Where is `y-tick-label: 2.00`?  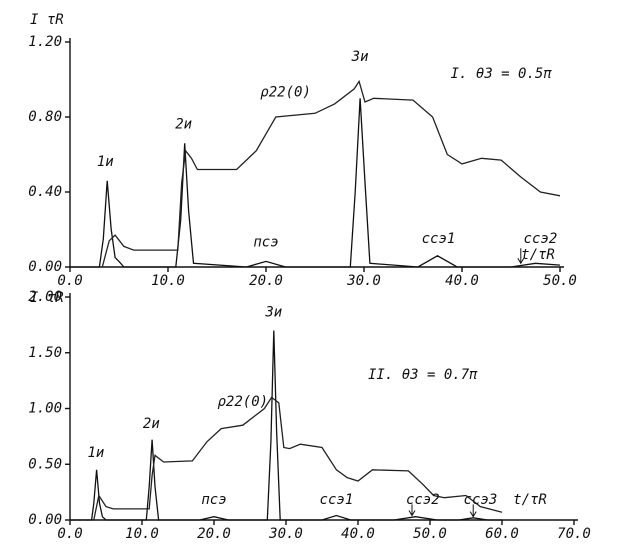
y-tick-label: 2.00 is located at coordinates (45, 297).